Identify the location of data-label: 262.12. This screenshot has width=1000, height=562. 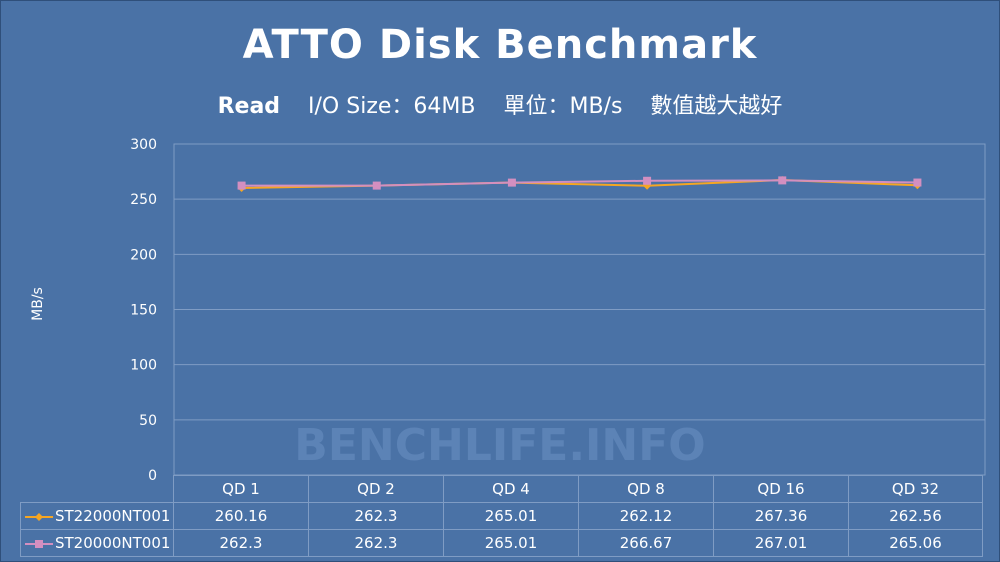
(646, 516).